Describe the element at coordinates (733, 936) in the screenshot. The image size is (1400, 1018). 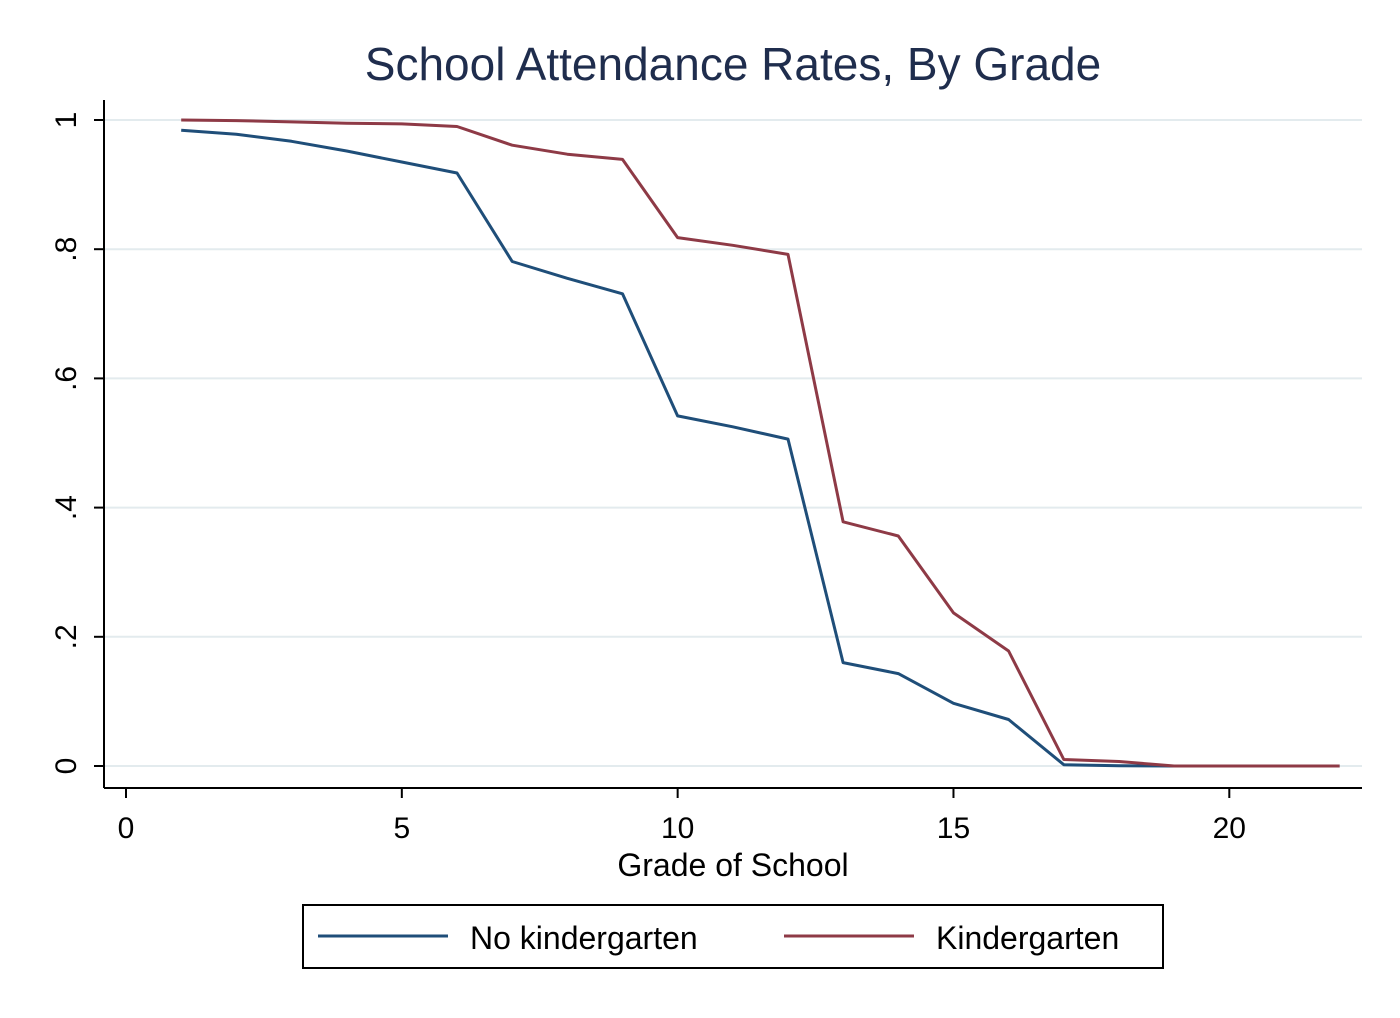
I see `legend: No kindergarten Kindergarten` at that location.